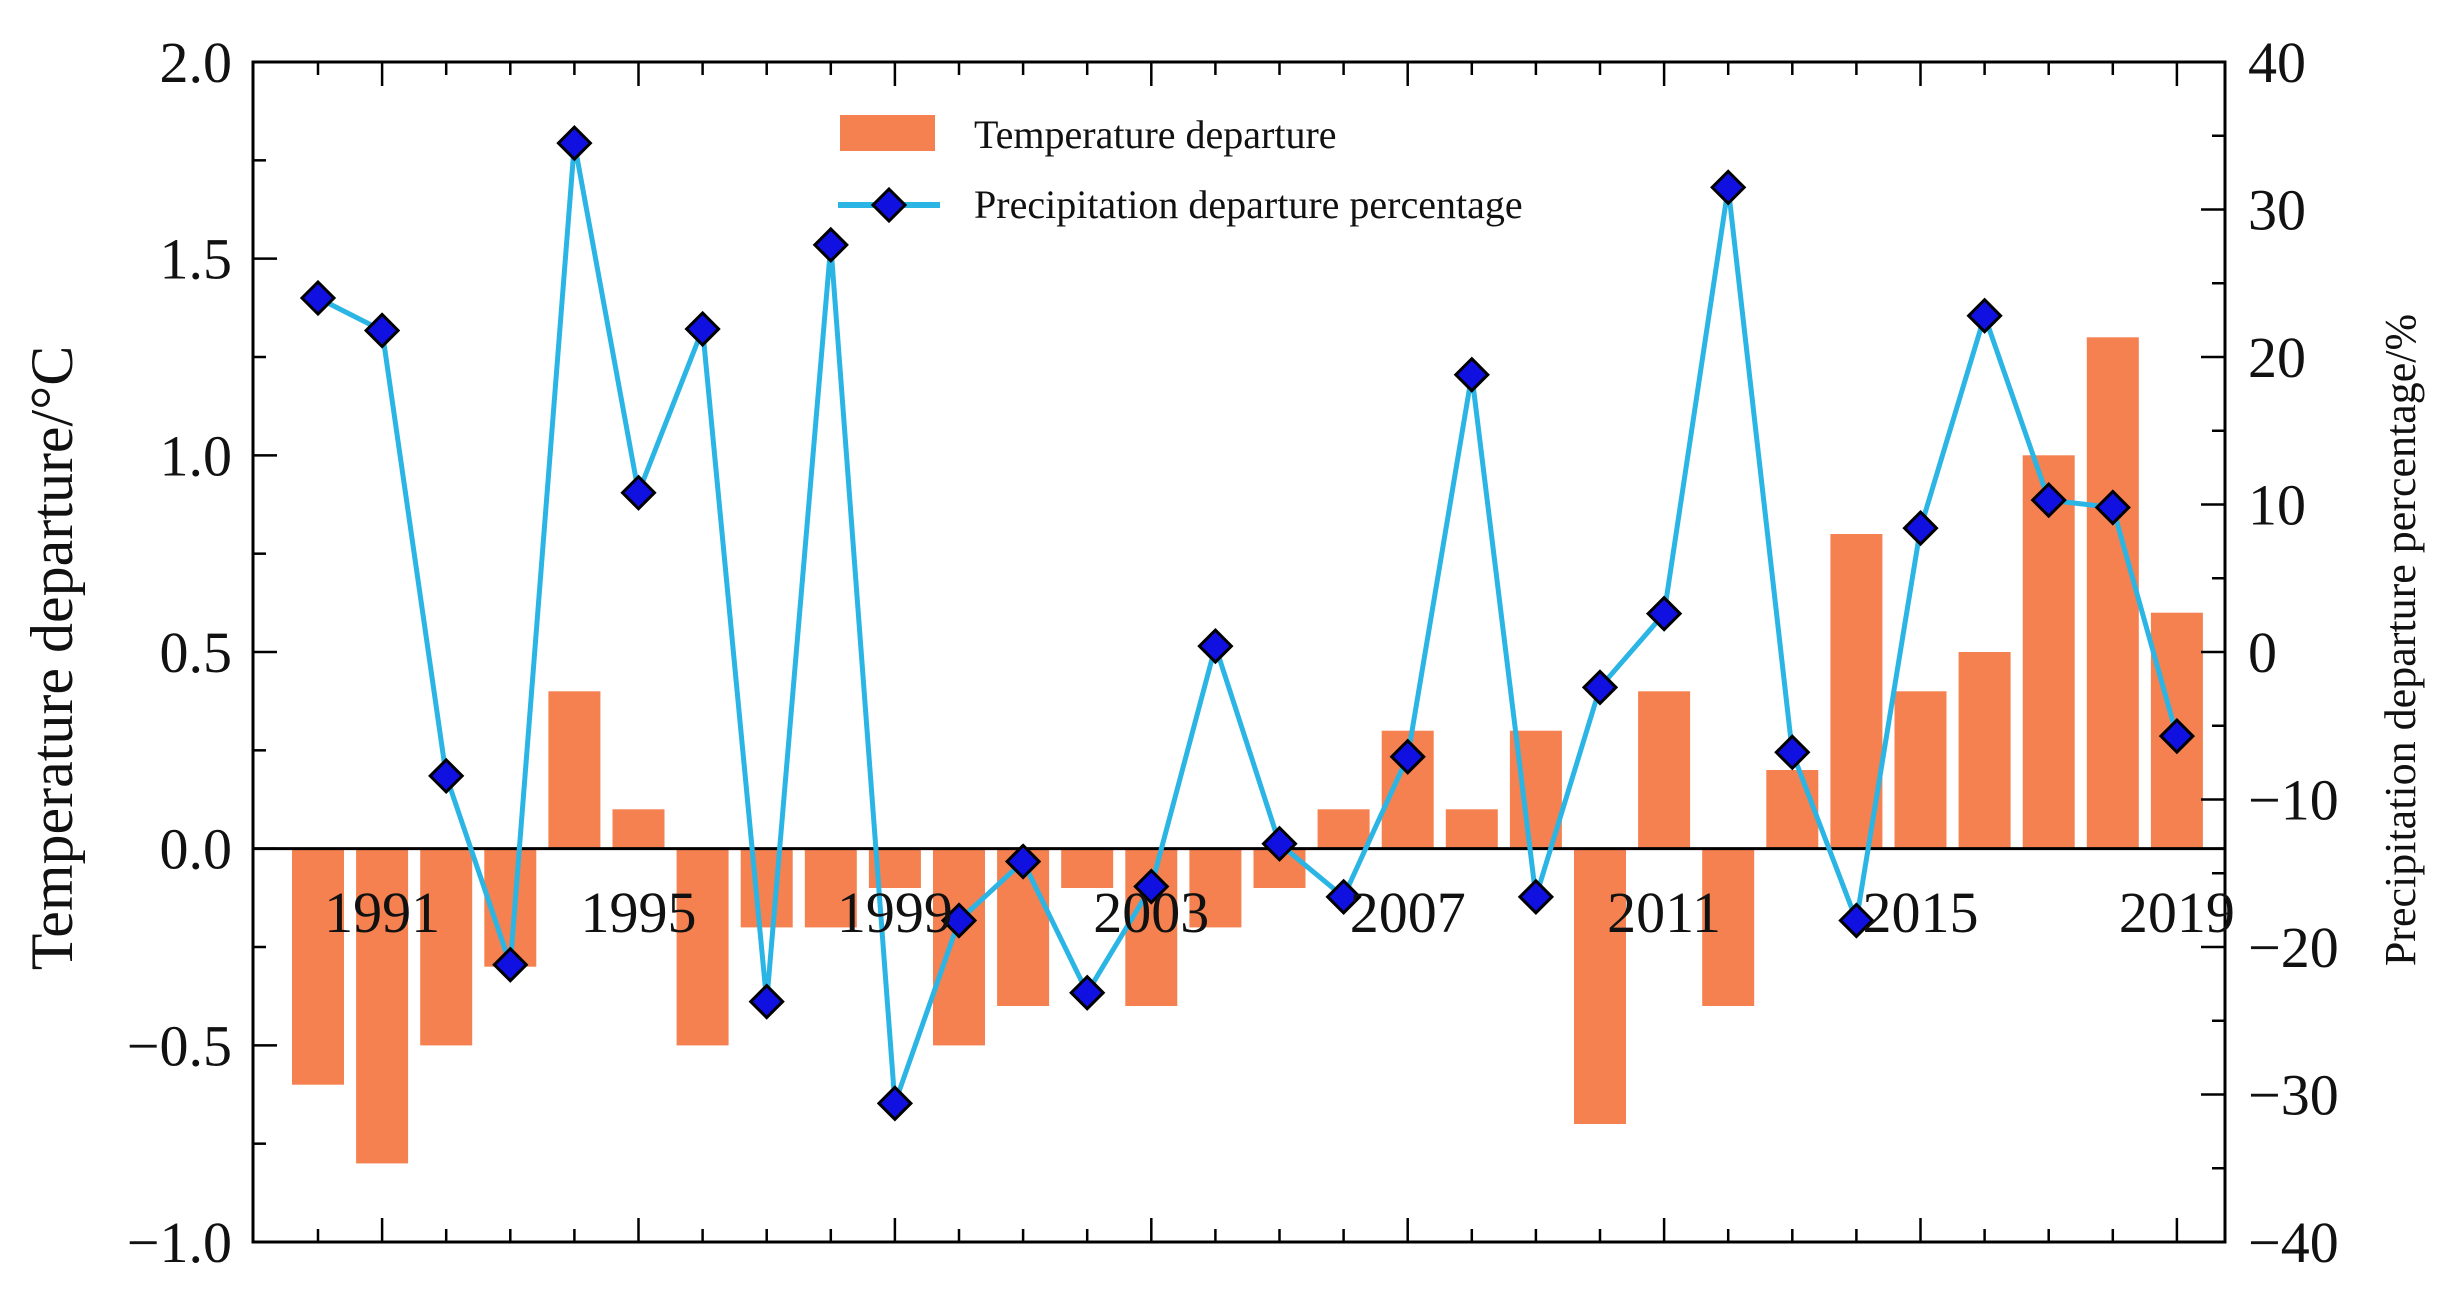 This screenshot has width=2457, height=1299. What do you see at coordinates (1792, 752) in the screenshot?
I see `precipitation-marker-2013` at bounding box center [1792, 752].